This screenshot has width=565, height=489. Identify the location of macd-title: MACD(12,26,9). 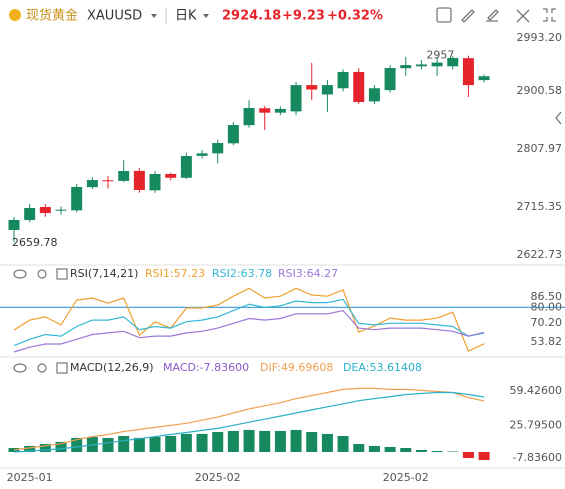
(112, 367).